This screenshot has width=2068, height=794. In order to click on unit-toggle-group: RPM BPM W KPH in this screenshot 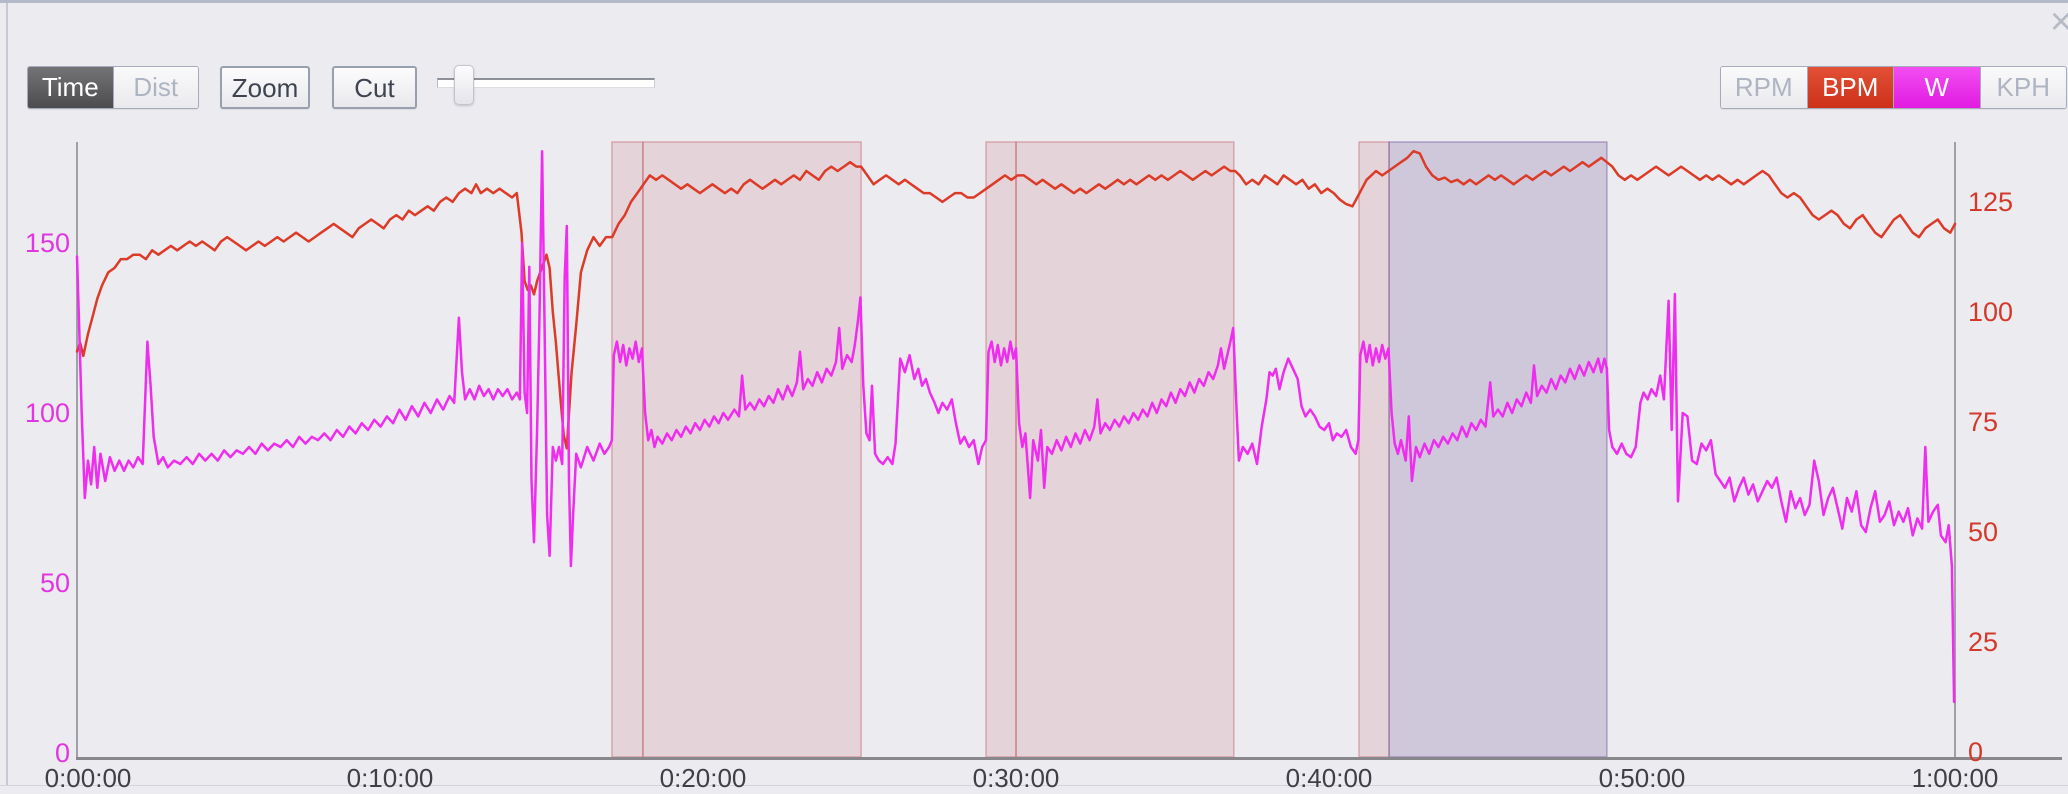, I will do `click(1893, 87)`.